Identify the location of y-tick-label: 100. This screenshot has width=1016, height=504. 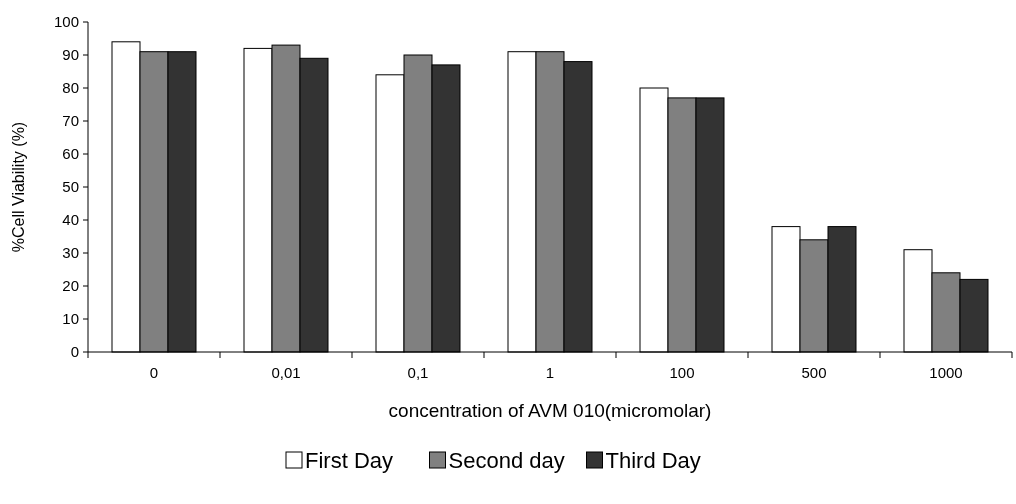
(66, 22).